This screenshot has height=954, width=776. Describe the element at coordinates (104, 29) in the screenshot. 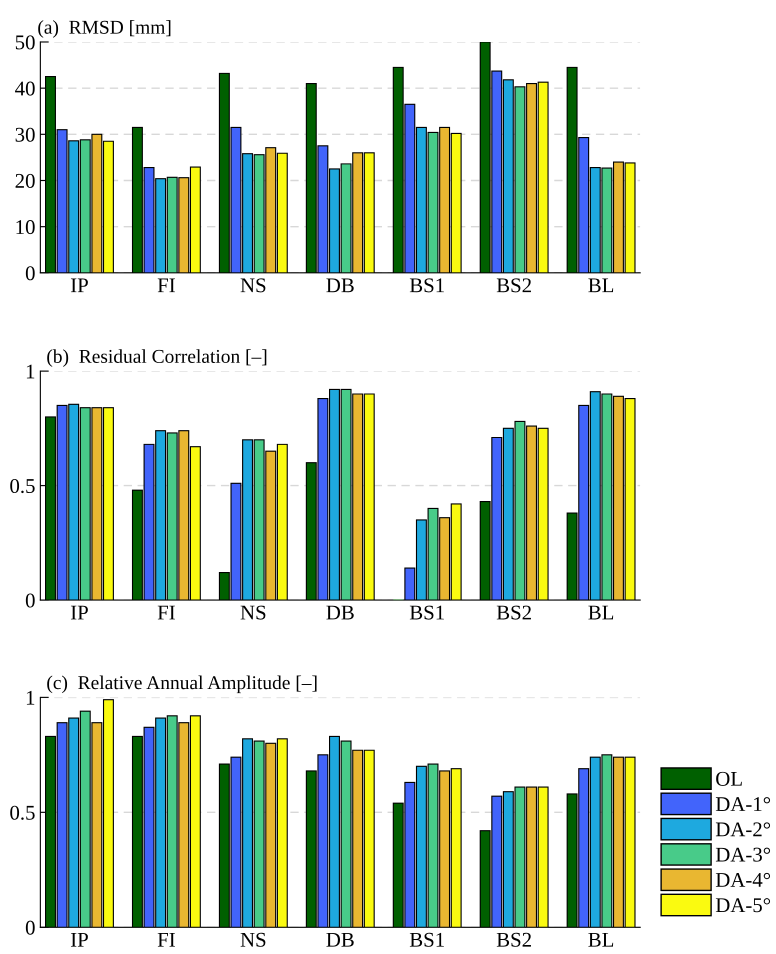

I see `chart-title: (a) RMSD [mm]` at that location.